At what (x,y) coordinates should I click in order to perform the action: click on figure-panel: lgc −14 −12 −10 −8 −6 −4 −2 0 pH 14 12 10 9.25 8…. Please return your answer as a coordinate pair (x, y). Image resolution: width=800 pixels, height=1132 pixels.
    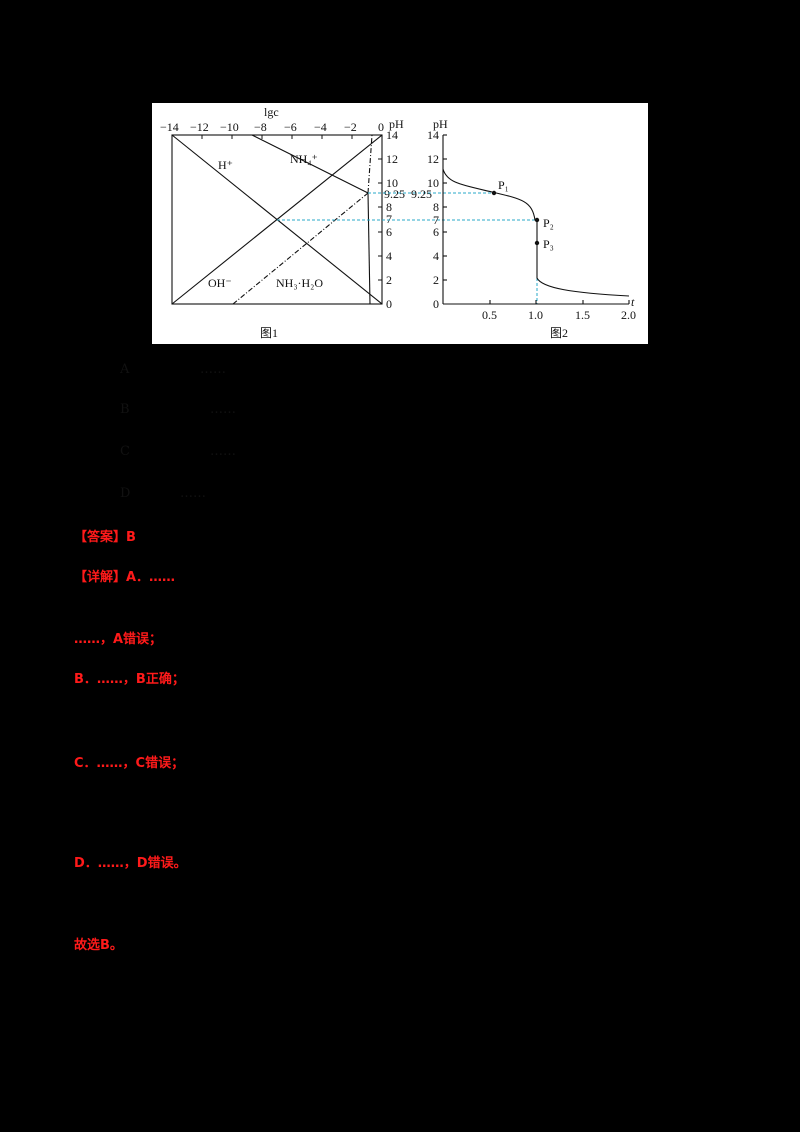
    Looking at the image, I should click on (400, 223).